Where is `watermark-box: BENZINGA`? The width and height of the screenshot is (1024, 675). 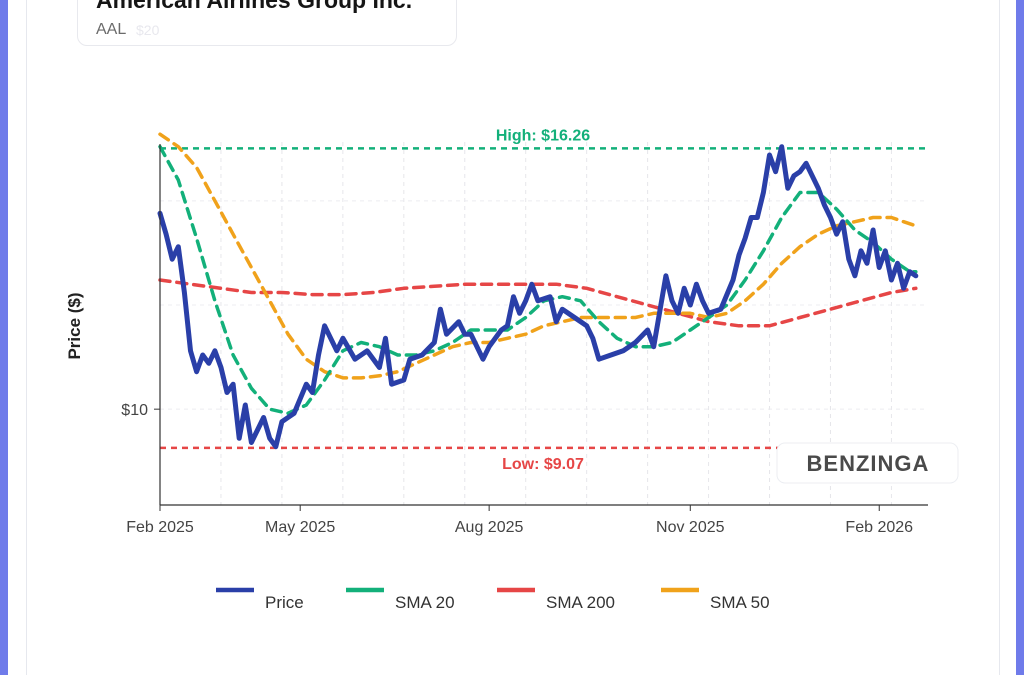
watermark-box: BENZINGA is located at coordinates (867, 463).